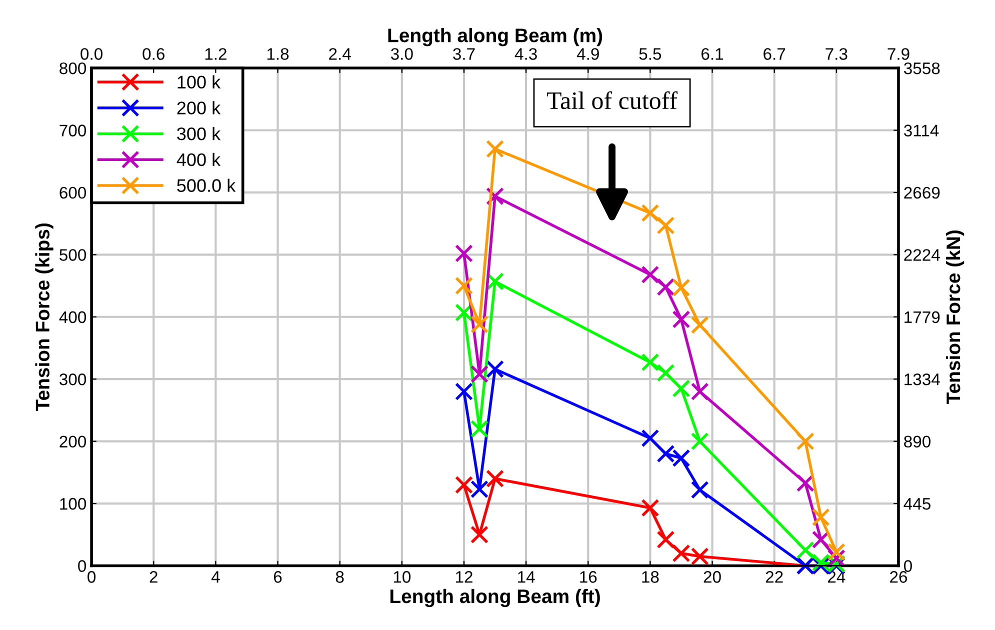 Image resolution: width=995 pixels, height=630 pixels. I want to click on y-tick-label: 200, so click(73, 442).